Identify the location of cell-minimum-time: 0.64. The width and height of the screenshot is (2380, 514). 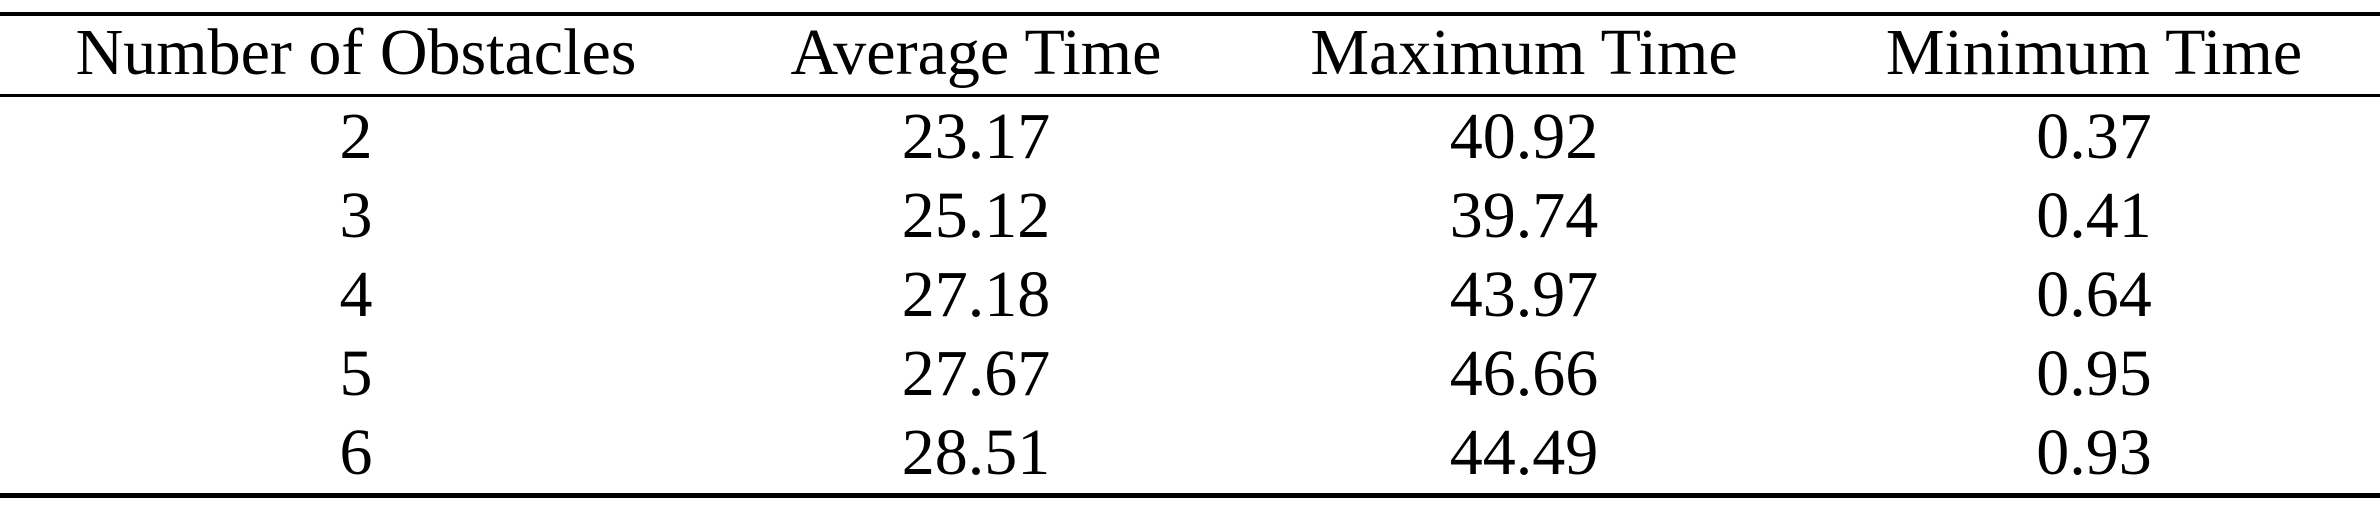
(2094, 294).